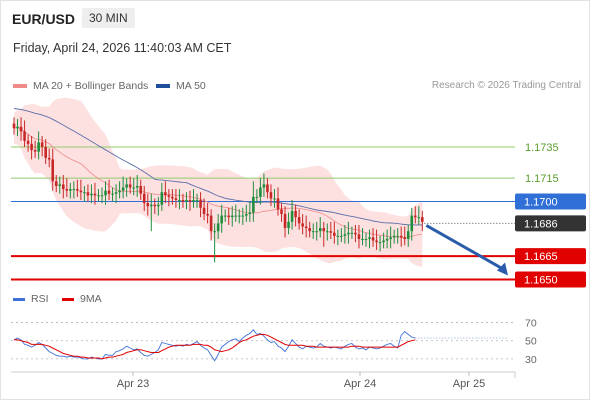 Image resolution: width=590 pixels, height=400 pixels. I want to click on rsi-label: RSI, so click(40, 299).